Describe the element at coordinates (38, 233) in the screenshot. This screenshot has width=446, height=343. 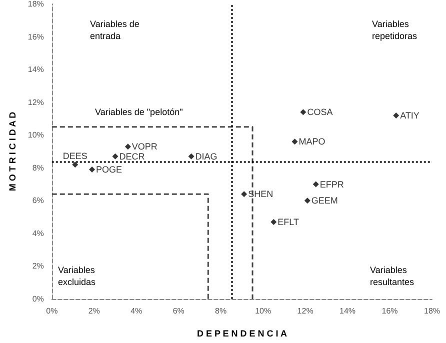
I see `y-tick-label: 4%` at that location.